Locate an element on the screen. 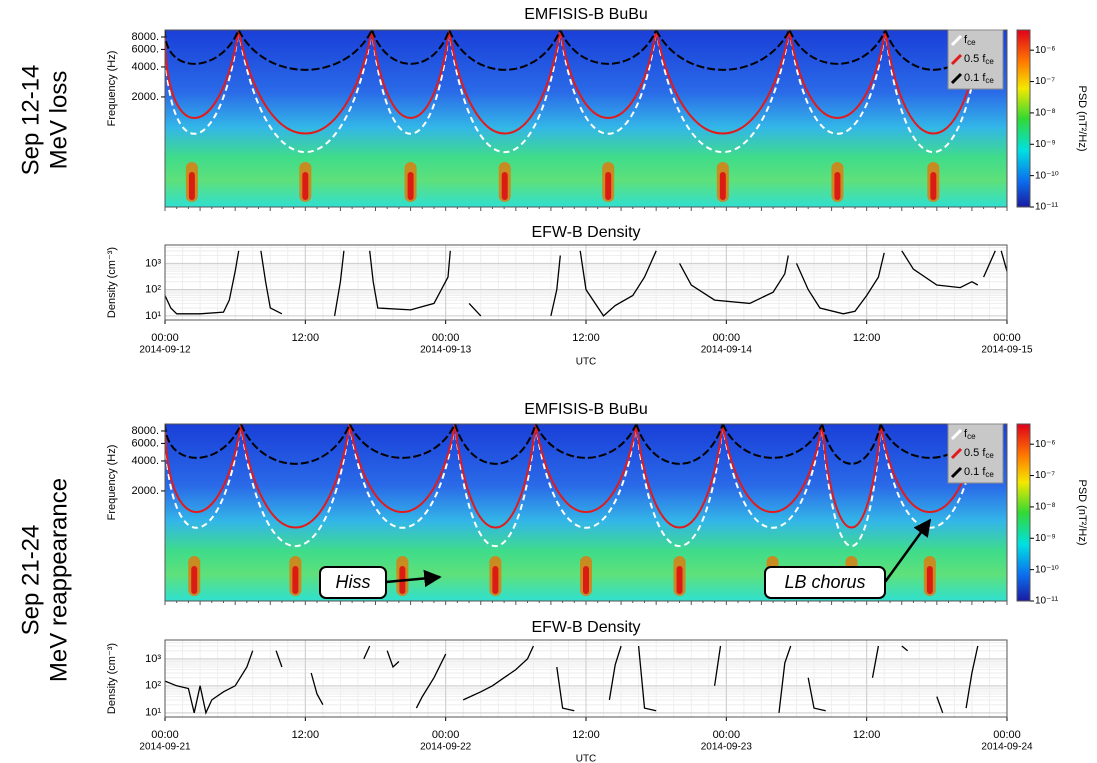  x-tick-date: 2014-09-24 is located at coordinates (1007, 747).